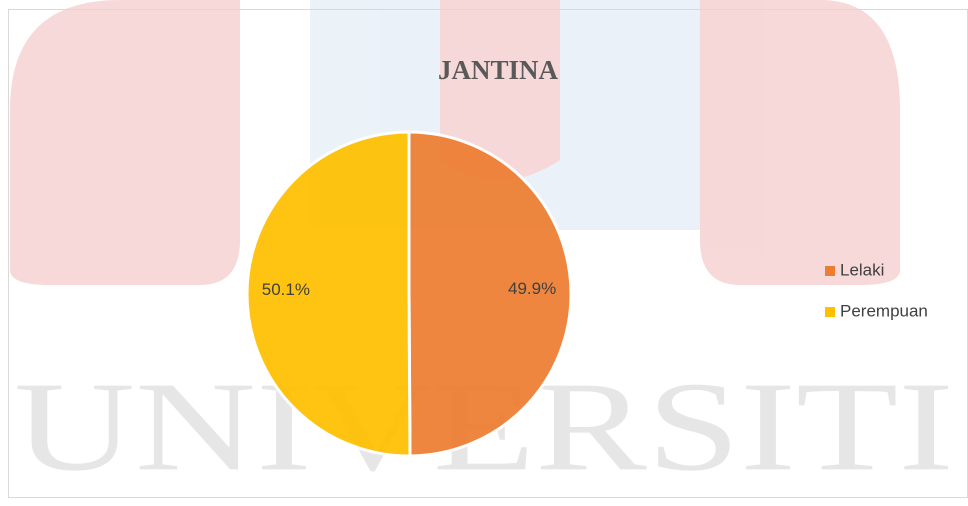 The height and width of the screenshot is (506, 968). Describe the element at coordinates (862, 269) in the screenshot. I see `legend-label: Lelaki` at that location.